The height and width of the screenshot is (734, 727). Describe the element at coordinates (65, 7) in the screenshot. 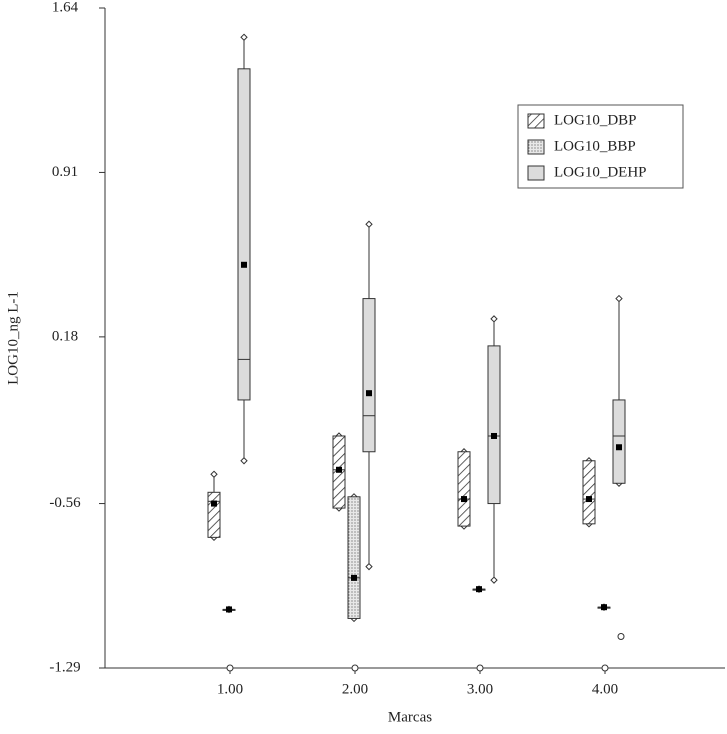

I see `y-tick-label: 1.64` at that location.